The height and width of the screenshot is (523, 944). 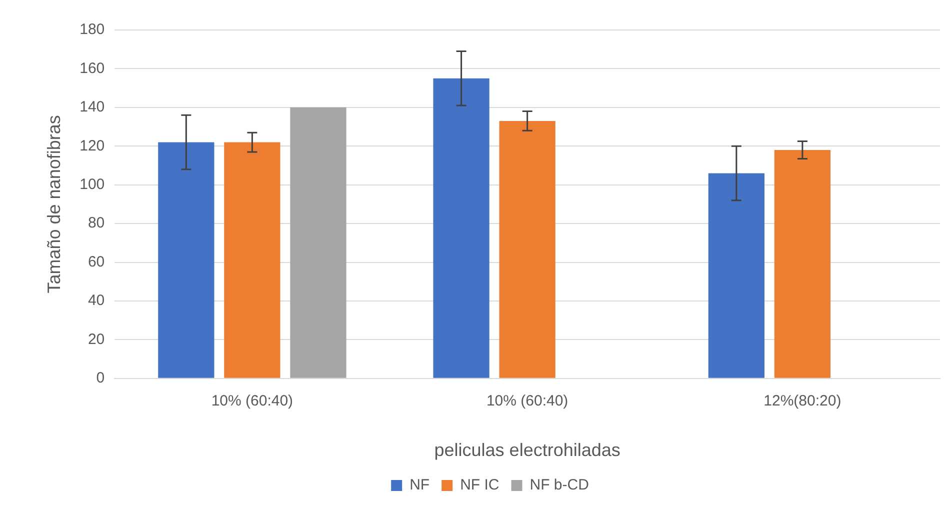 What do you see at coordinates (420, 485) in the screenshot?
I see `legend-label: NF` at bounding box center [420, 485].